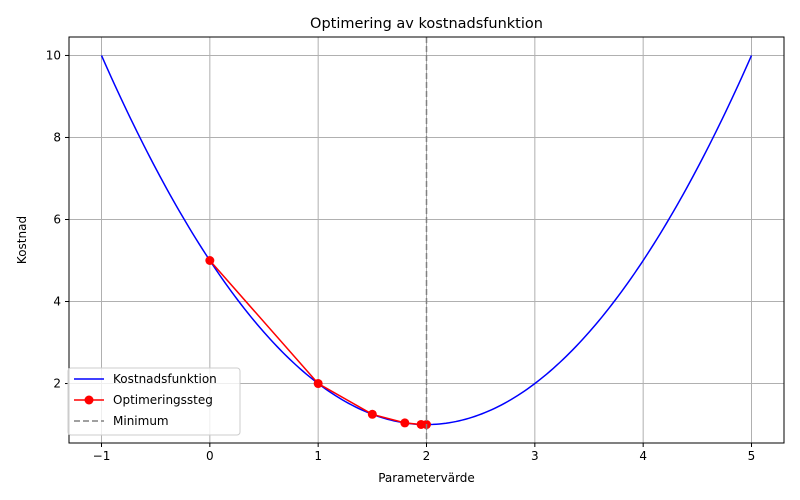  I want to click on y-tick-label: 6, so click(57, 219).